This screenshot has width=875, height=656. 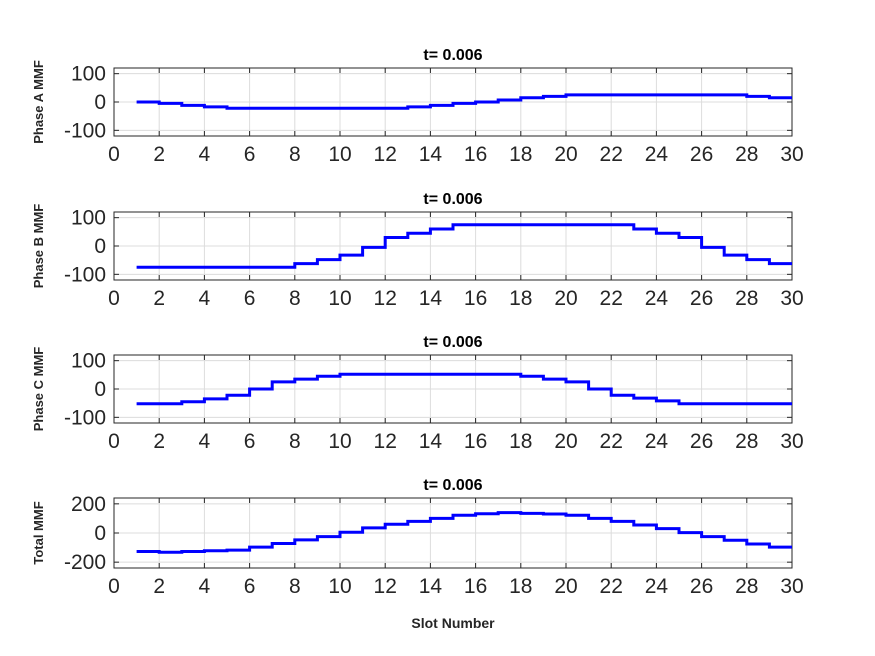 I want to click on y-axis-label: Phase B MMF, so click(x=38, y=246).